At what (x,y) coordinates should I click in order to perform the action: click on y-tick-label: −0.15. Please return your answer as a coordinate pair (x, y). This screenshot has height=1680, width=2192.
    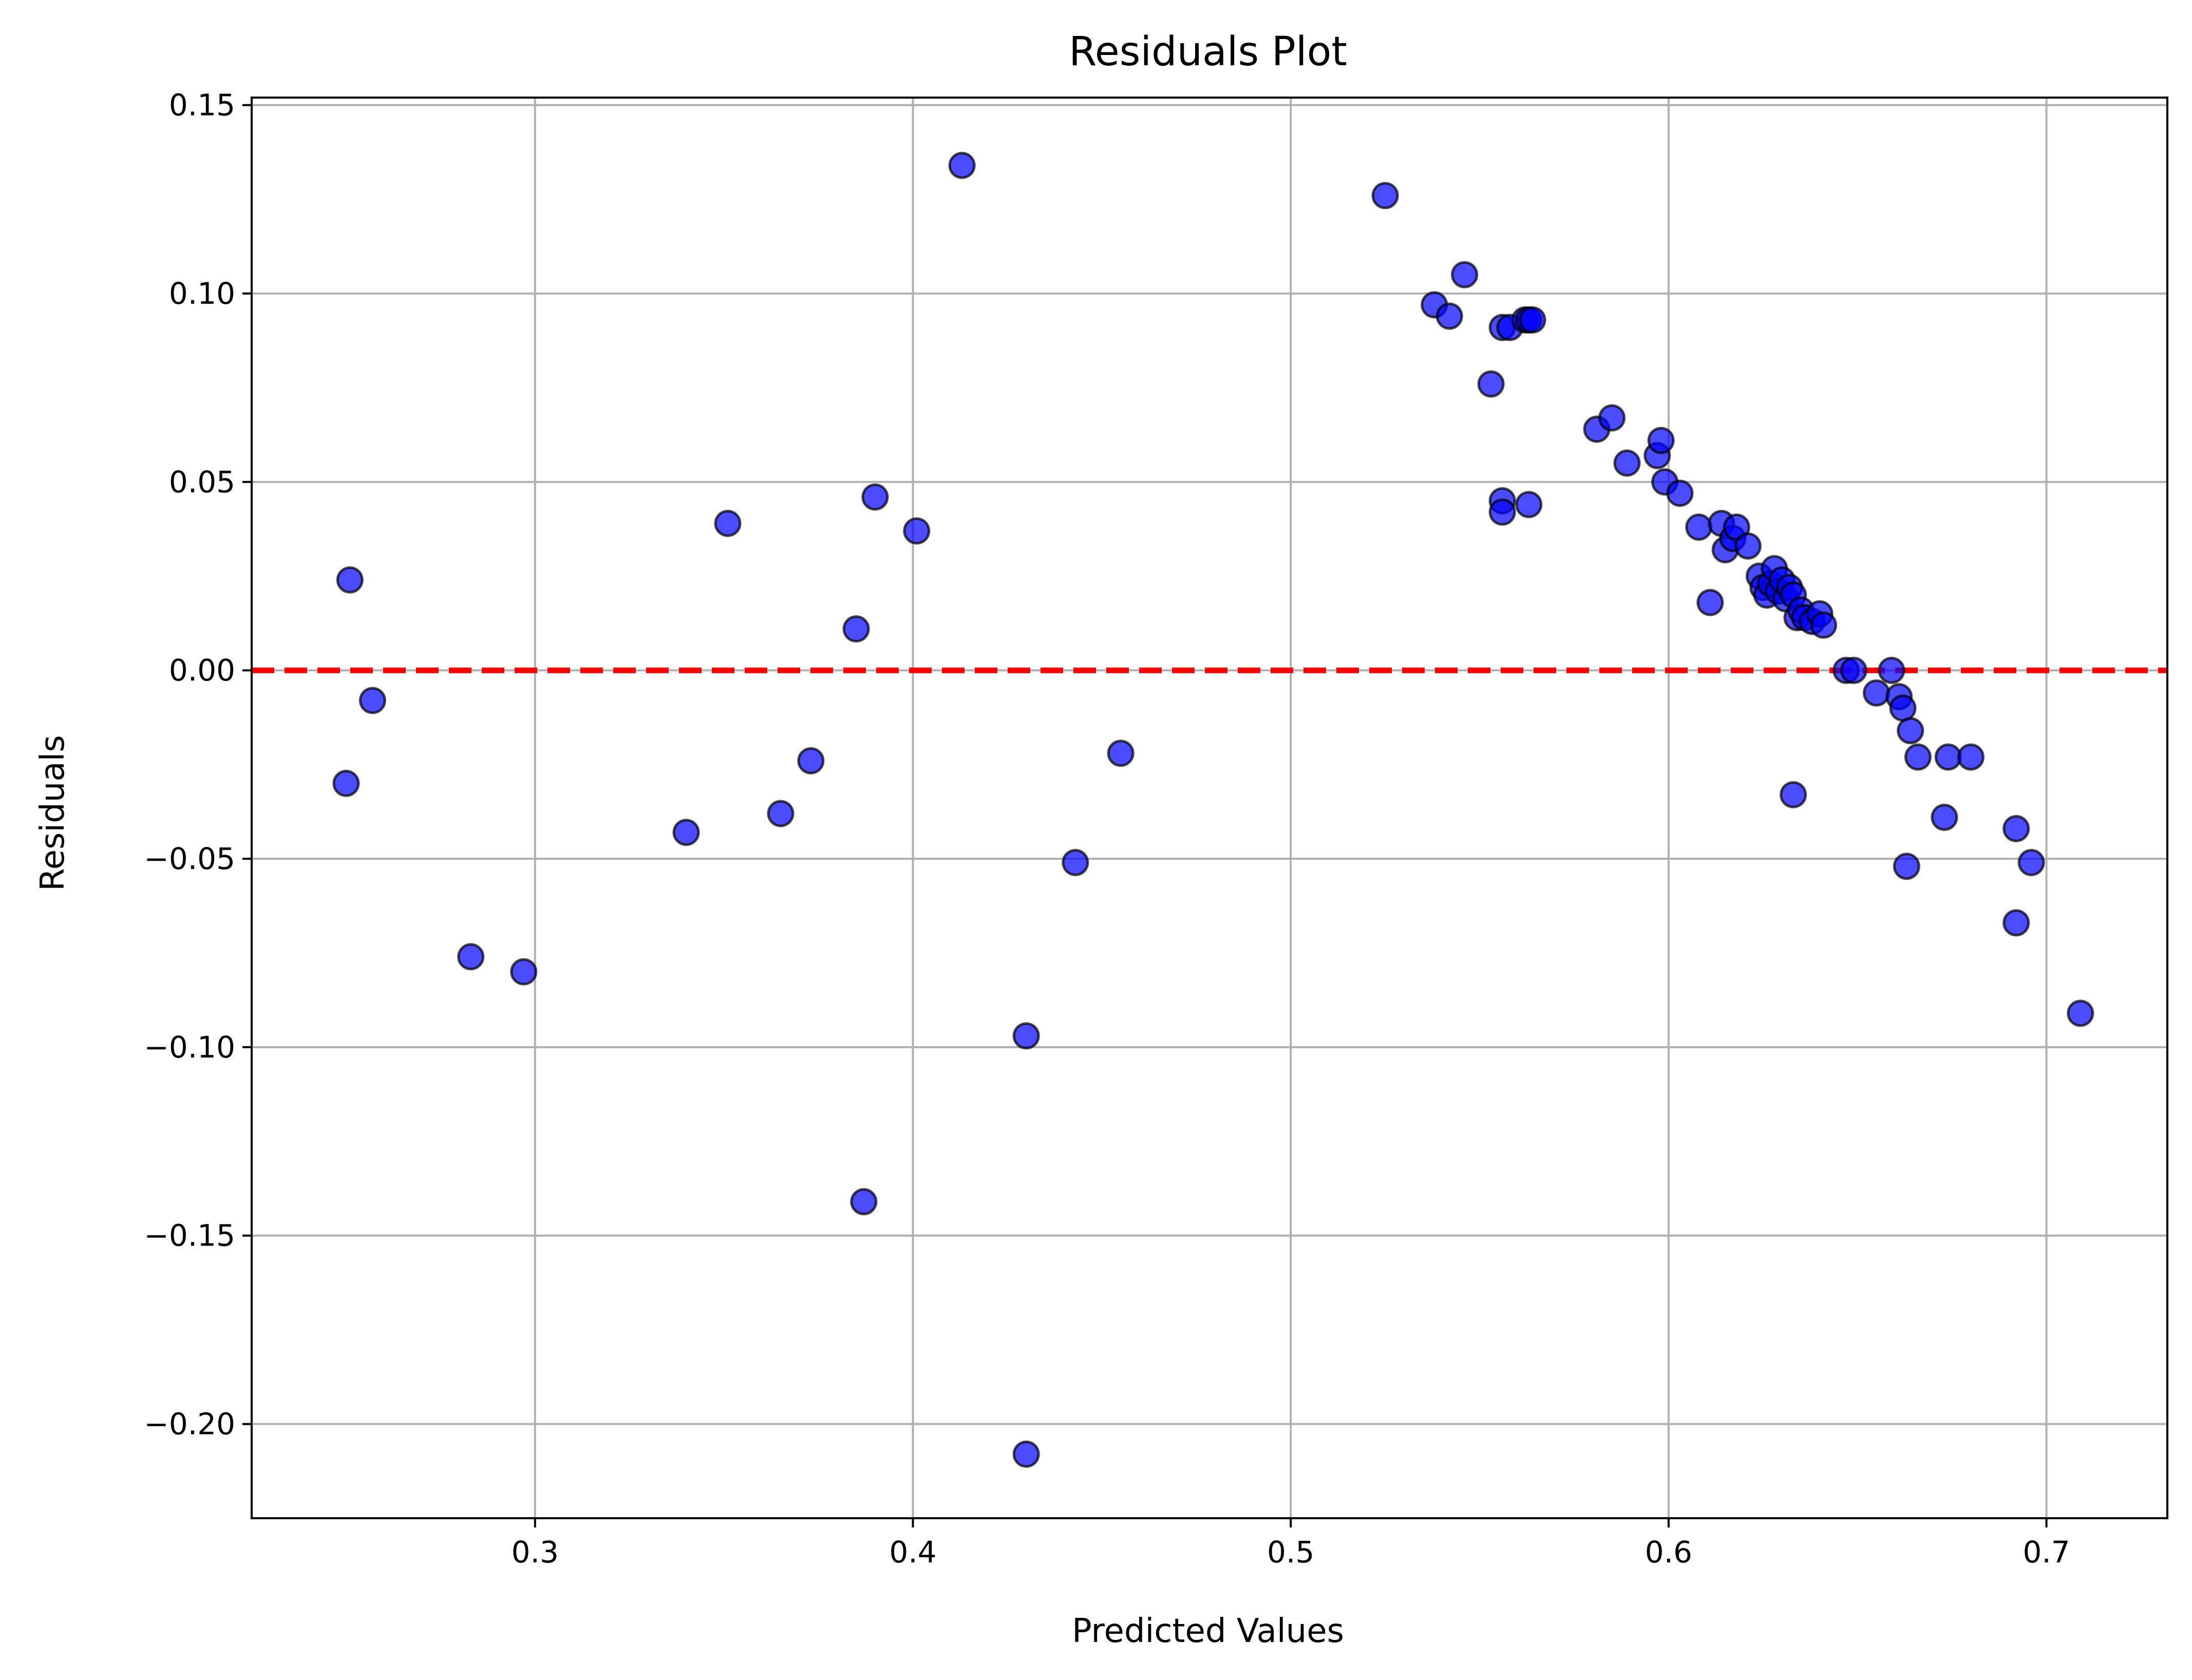
    Looking at the image, I should click on (189, 1235).